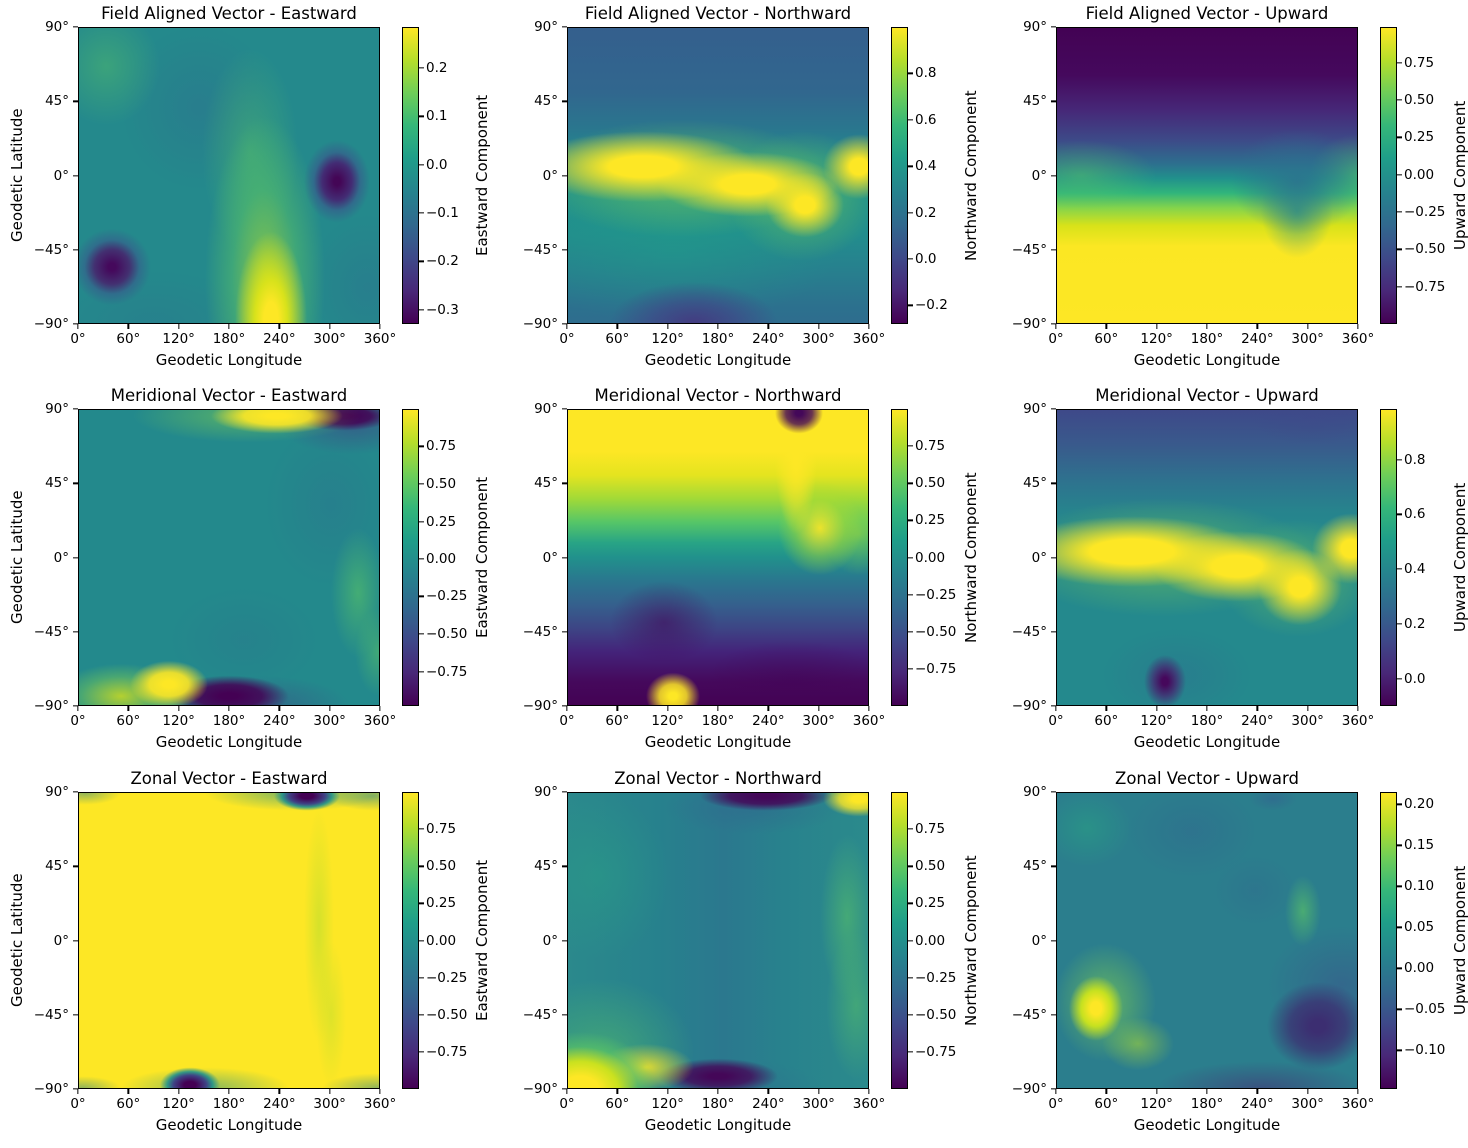 Image resolution: width=1468 pixels, height=1148 pixels. Describe the element at coordinates (17, 557) in the screenshot. I see `y-axis-label: Geodetic Latitude` at that location.